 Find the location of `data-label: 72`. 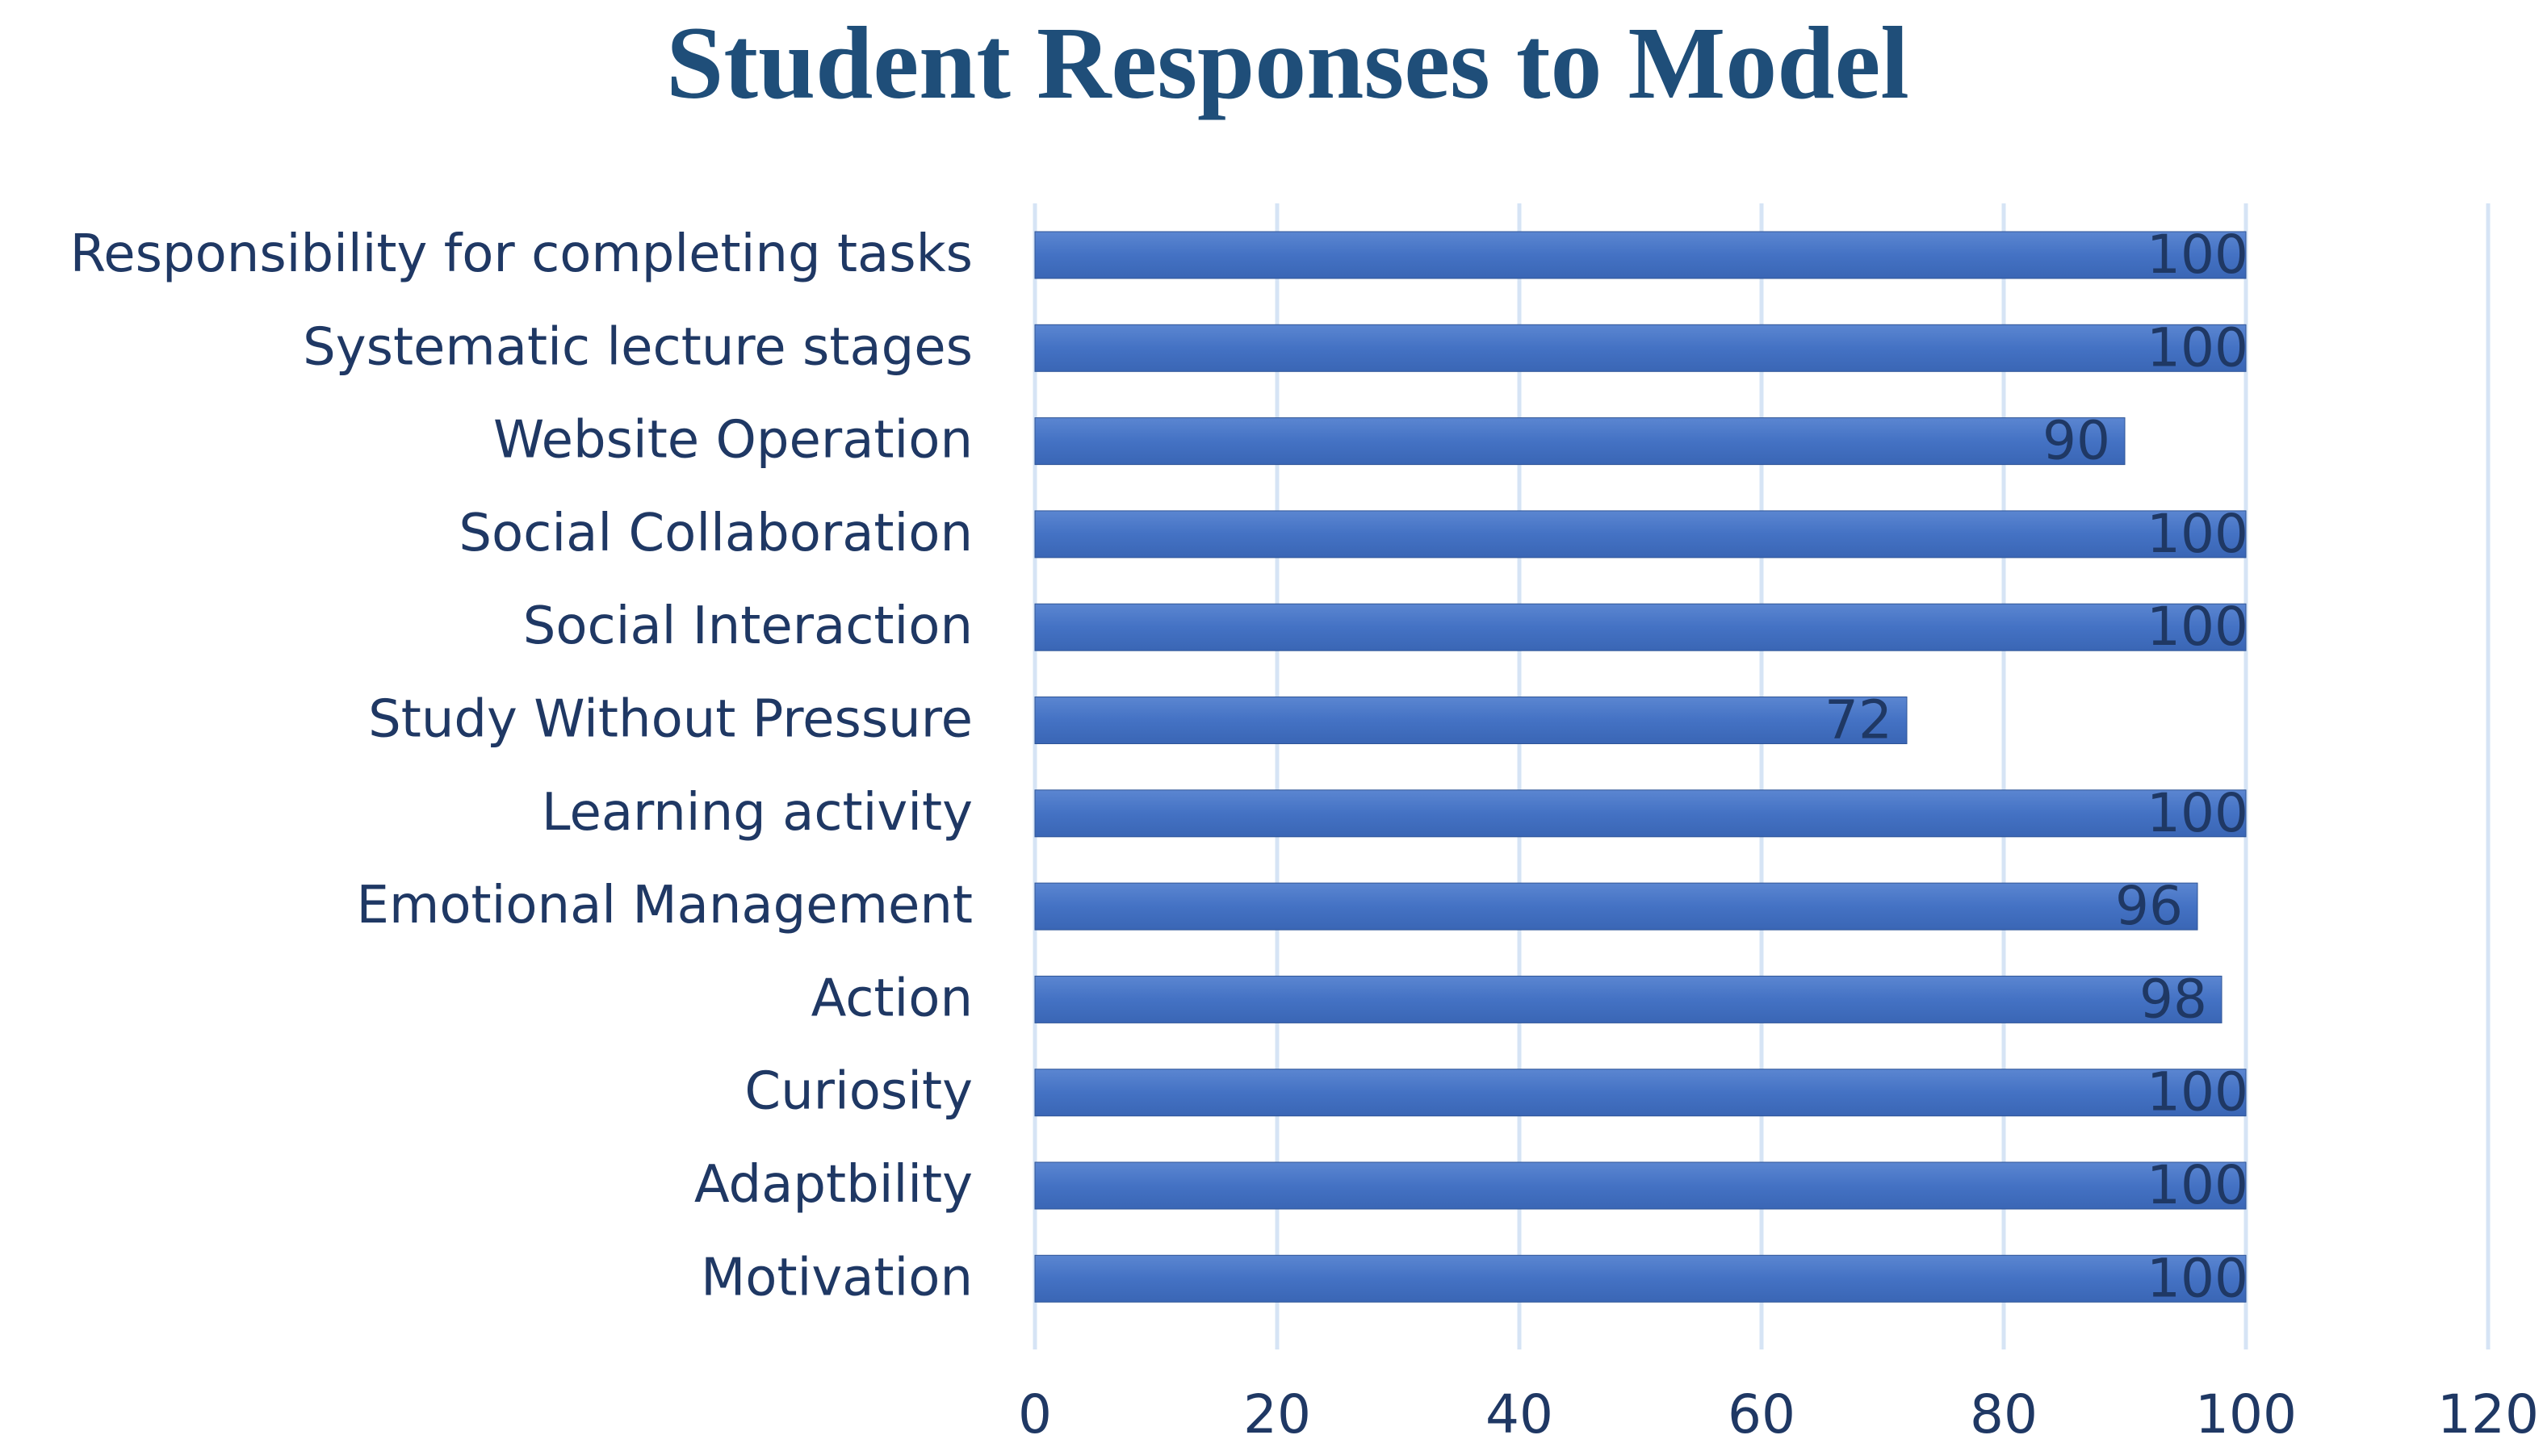

data-label: 72 is located at coordinates (1858, 720).